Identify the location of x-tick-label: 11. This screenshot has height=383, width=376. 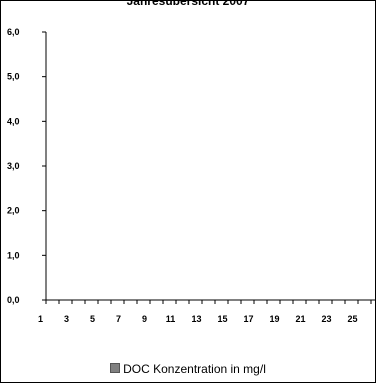
(171, 319).